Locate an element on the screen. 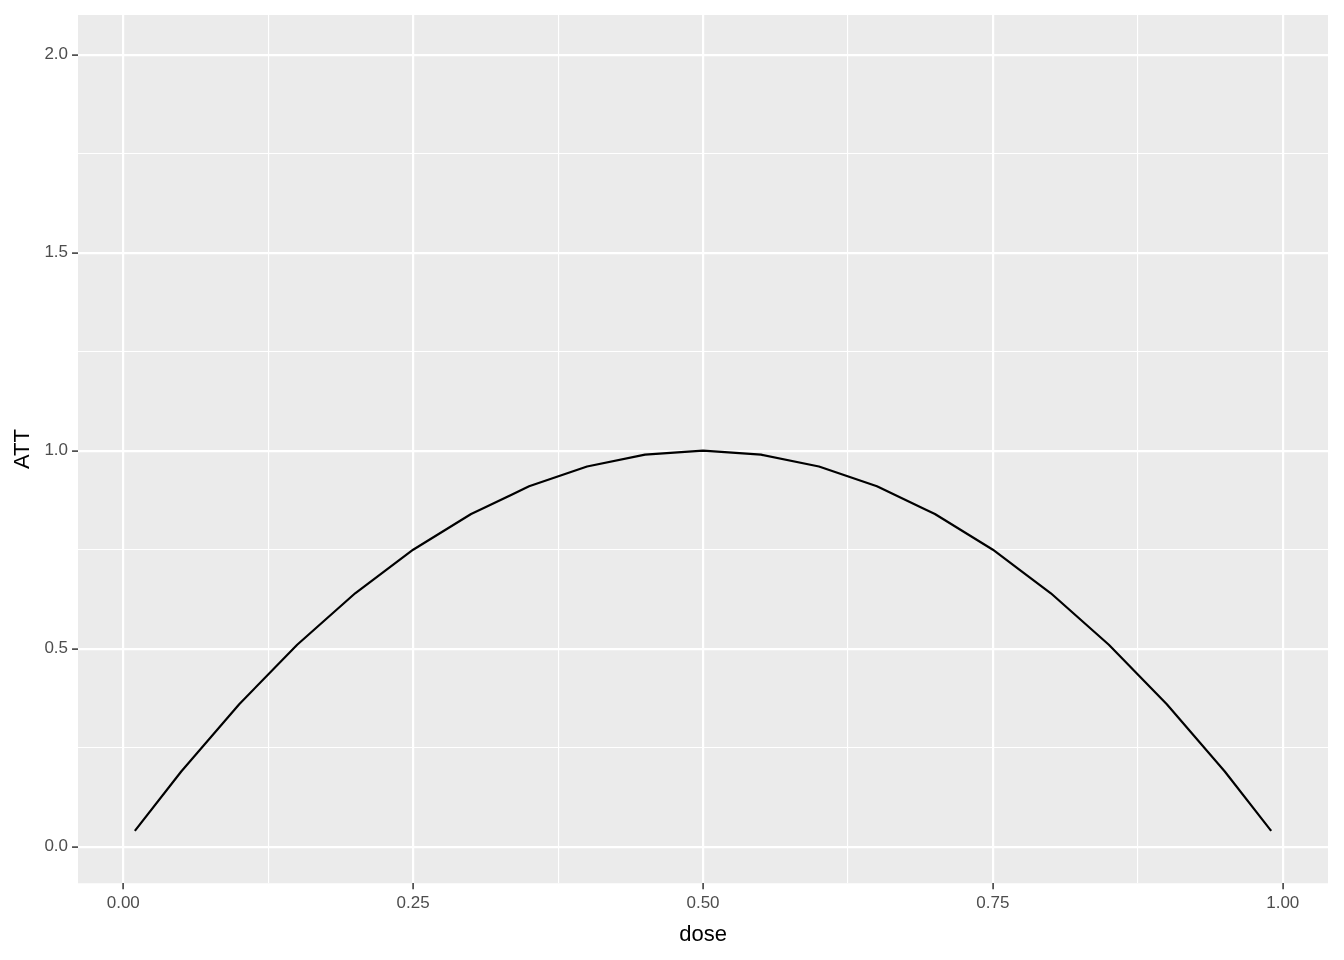  x-tick-label: 0.25 is located at coordinates (413, 903).